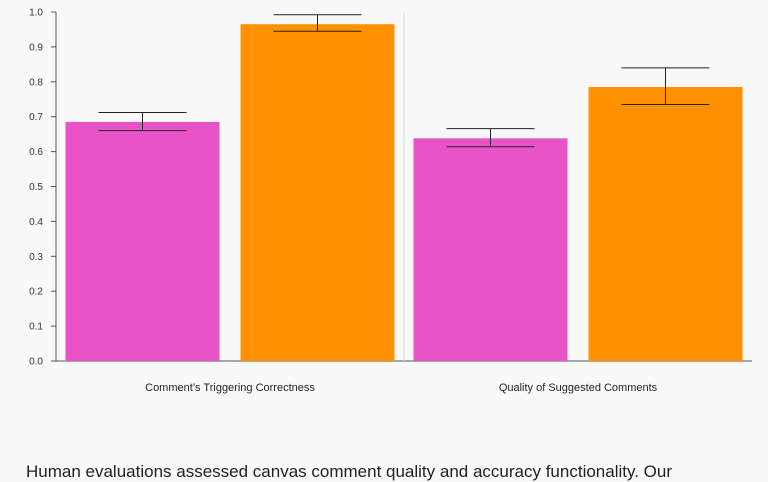 The image size is (768, 482). Describe the element at coordinates (36, 82) in the screenshot. I see `y-tick-label: 0.8` at that location.